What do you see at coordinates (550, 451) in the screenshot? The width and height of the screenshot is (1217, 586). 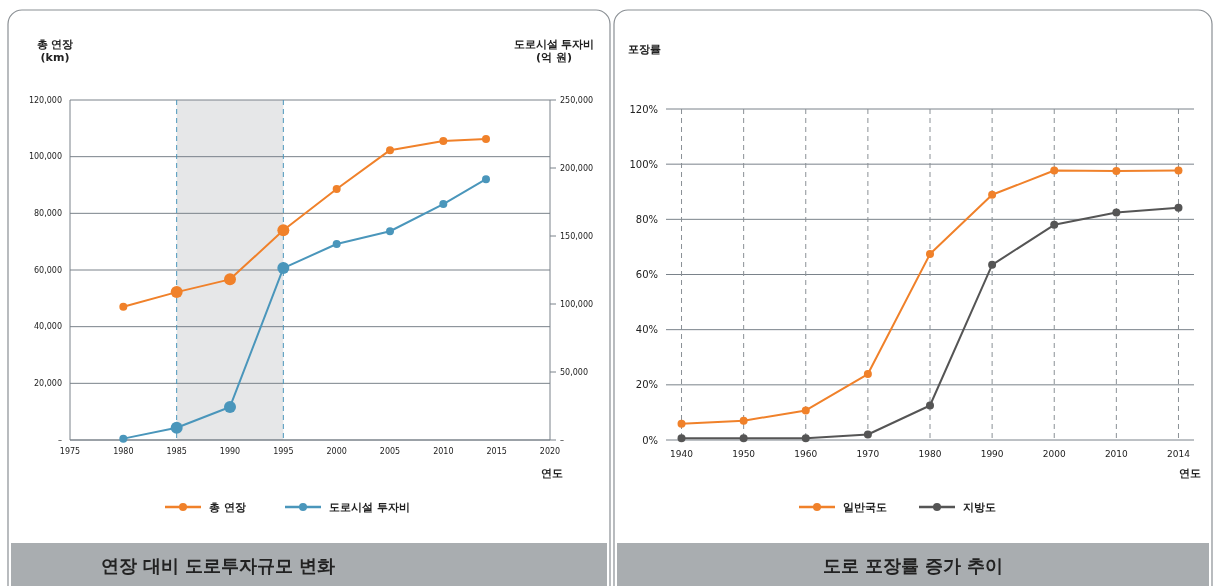 I see `x-tick-label: 2020` at bounding box center [550, 451].